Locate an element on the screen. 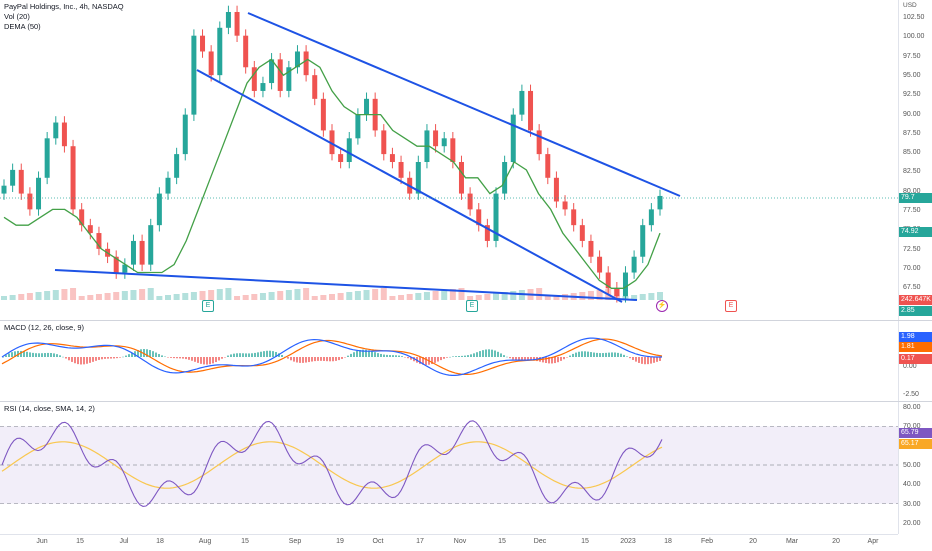  dema-indicator-label: DEMA (50) is located at coordinates (22, 26).